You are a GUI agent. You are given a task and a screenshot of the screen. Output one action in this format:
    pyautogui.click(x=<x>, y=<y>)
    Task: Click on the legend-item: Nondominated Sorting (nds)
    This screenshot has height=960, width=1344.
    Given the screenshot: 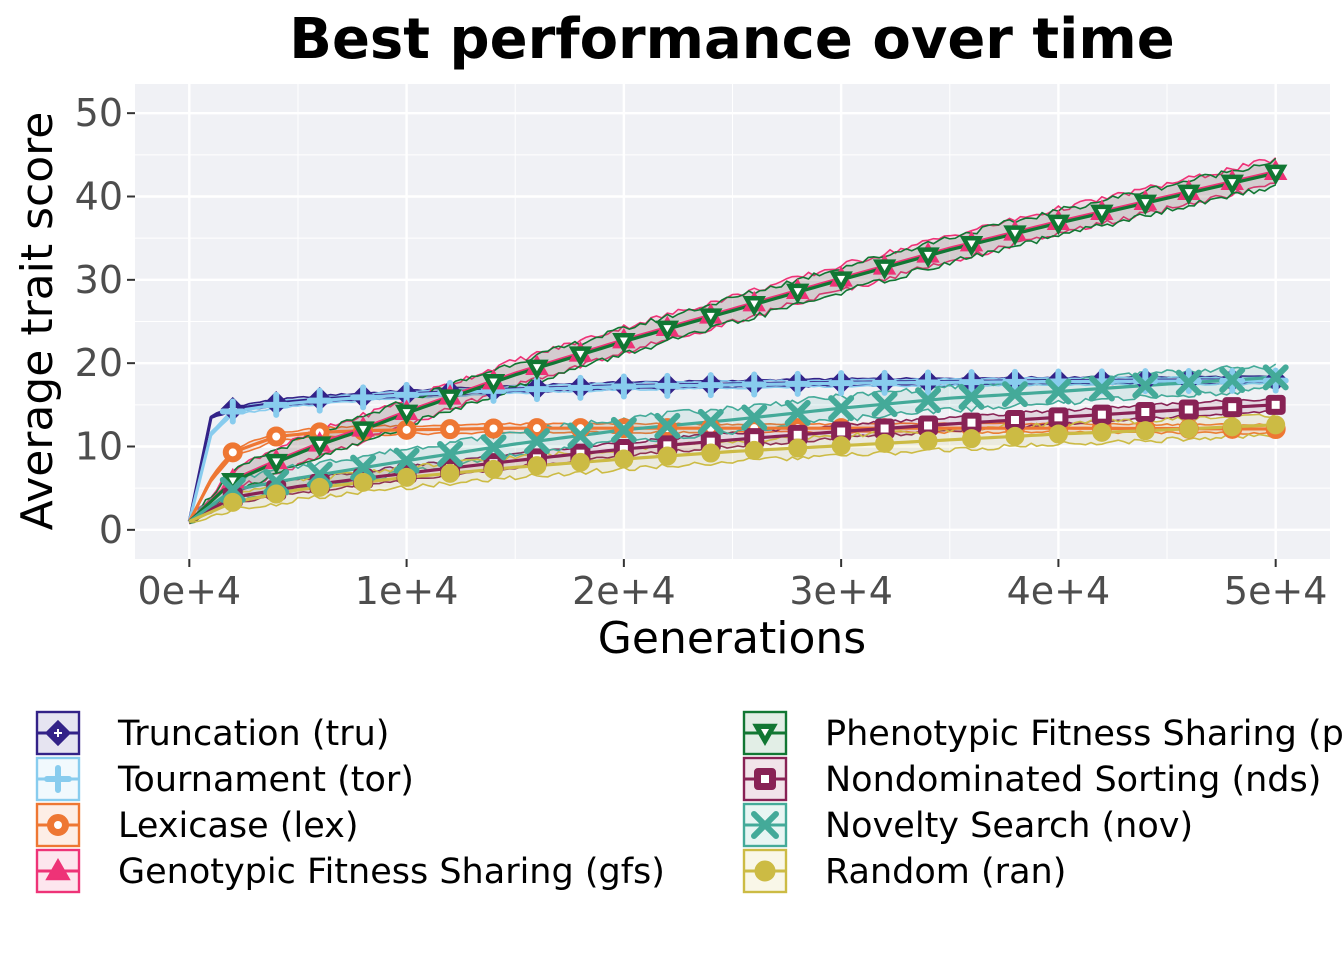 What is the action you would take?
    pyautogui.click(x=1031, y=779)
    